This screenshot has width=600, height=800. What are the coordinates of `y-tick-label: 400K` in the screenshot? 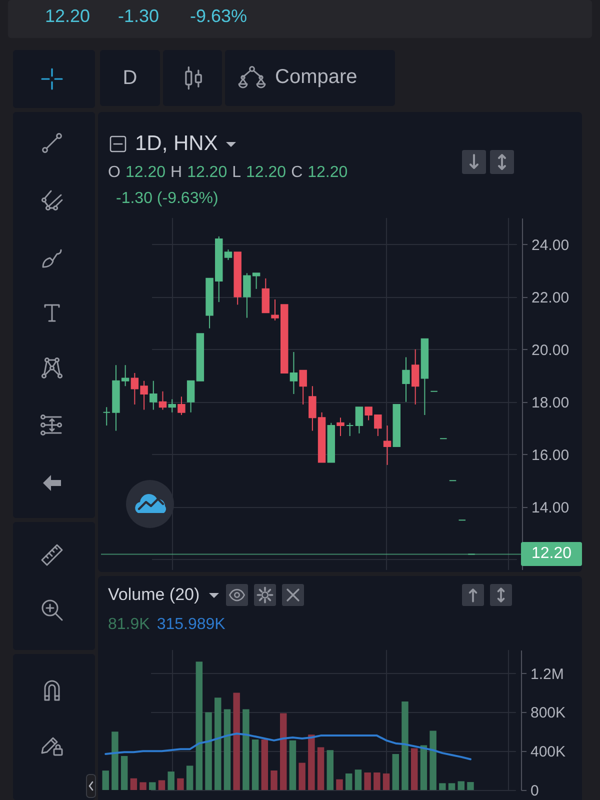 It's located at (548, 752).